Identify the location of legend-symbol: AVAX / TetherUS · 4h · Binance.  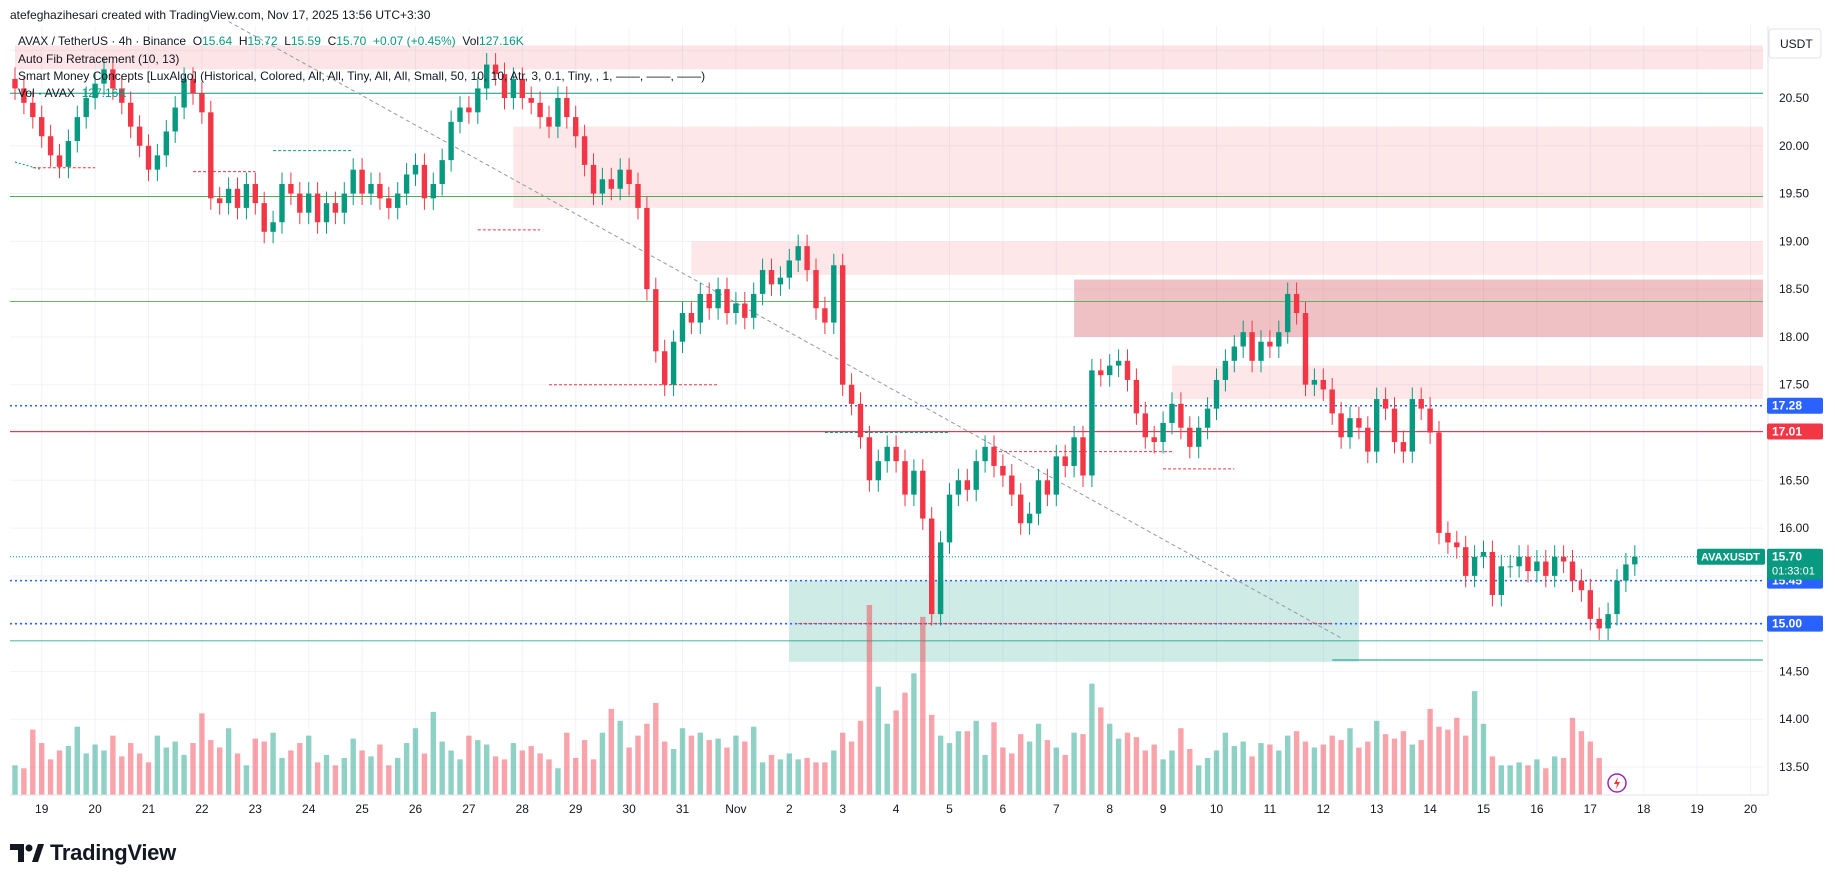
(102, 41).